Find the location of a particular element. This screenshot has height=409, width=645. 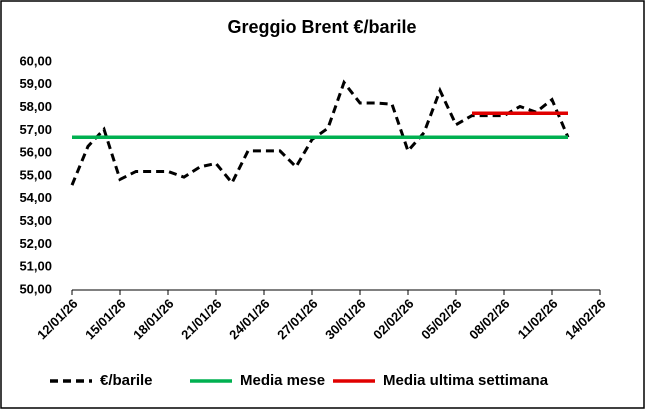

y-tick-label: 60,00 is located at coordinates (35, 60).